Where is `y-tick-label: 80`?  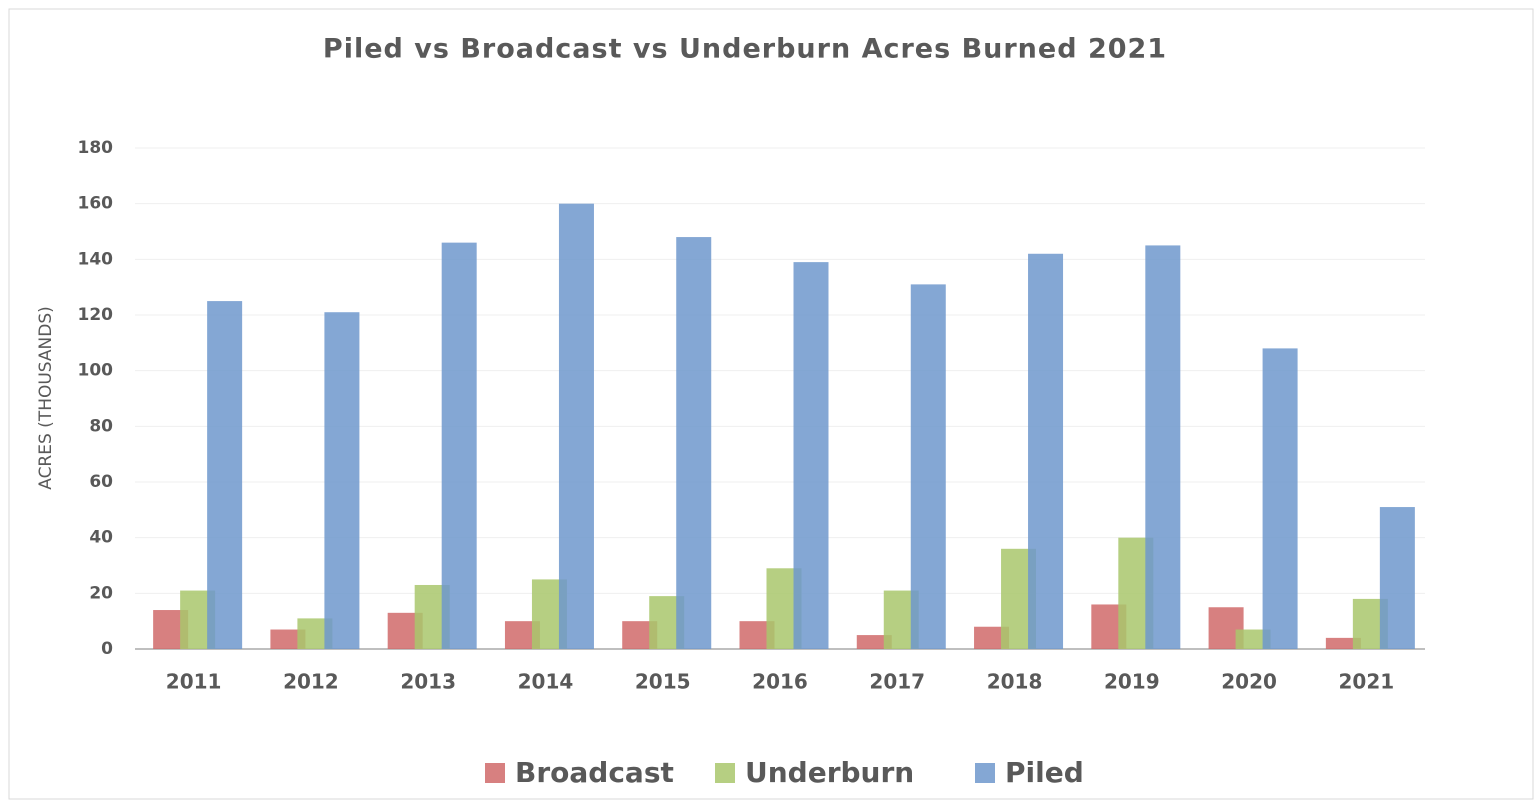
y-tick-label: 80 is located at coordinates (101, 426).